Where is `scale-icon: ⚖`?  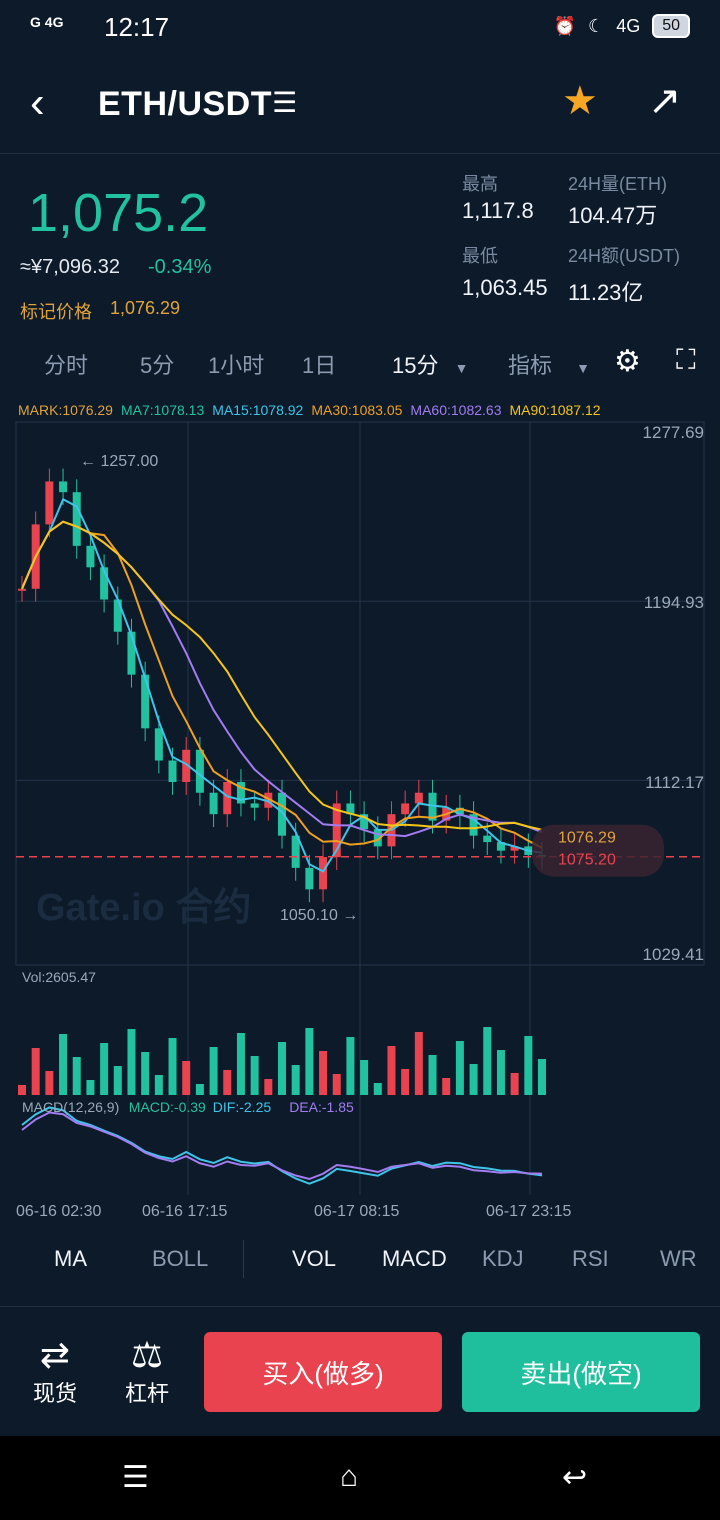 scale-icon: ⚖ is located at coordinates (147, 1354).